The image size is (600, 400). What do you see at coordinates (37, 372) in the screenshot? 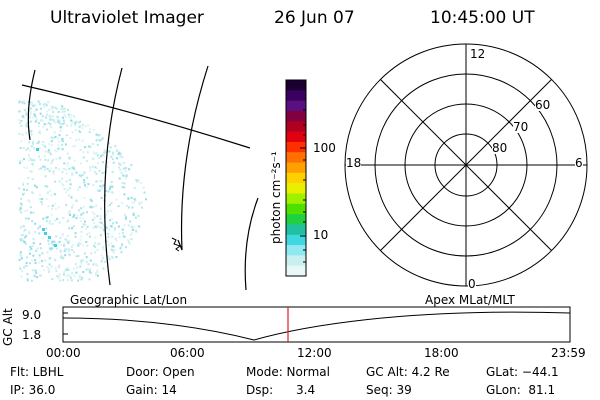
I see `filter-info: Flt: LBHL` at bounding box center [37, 372].